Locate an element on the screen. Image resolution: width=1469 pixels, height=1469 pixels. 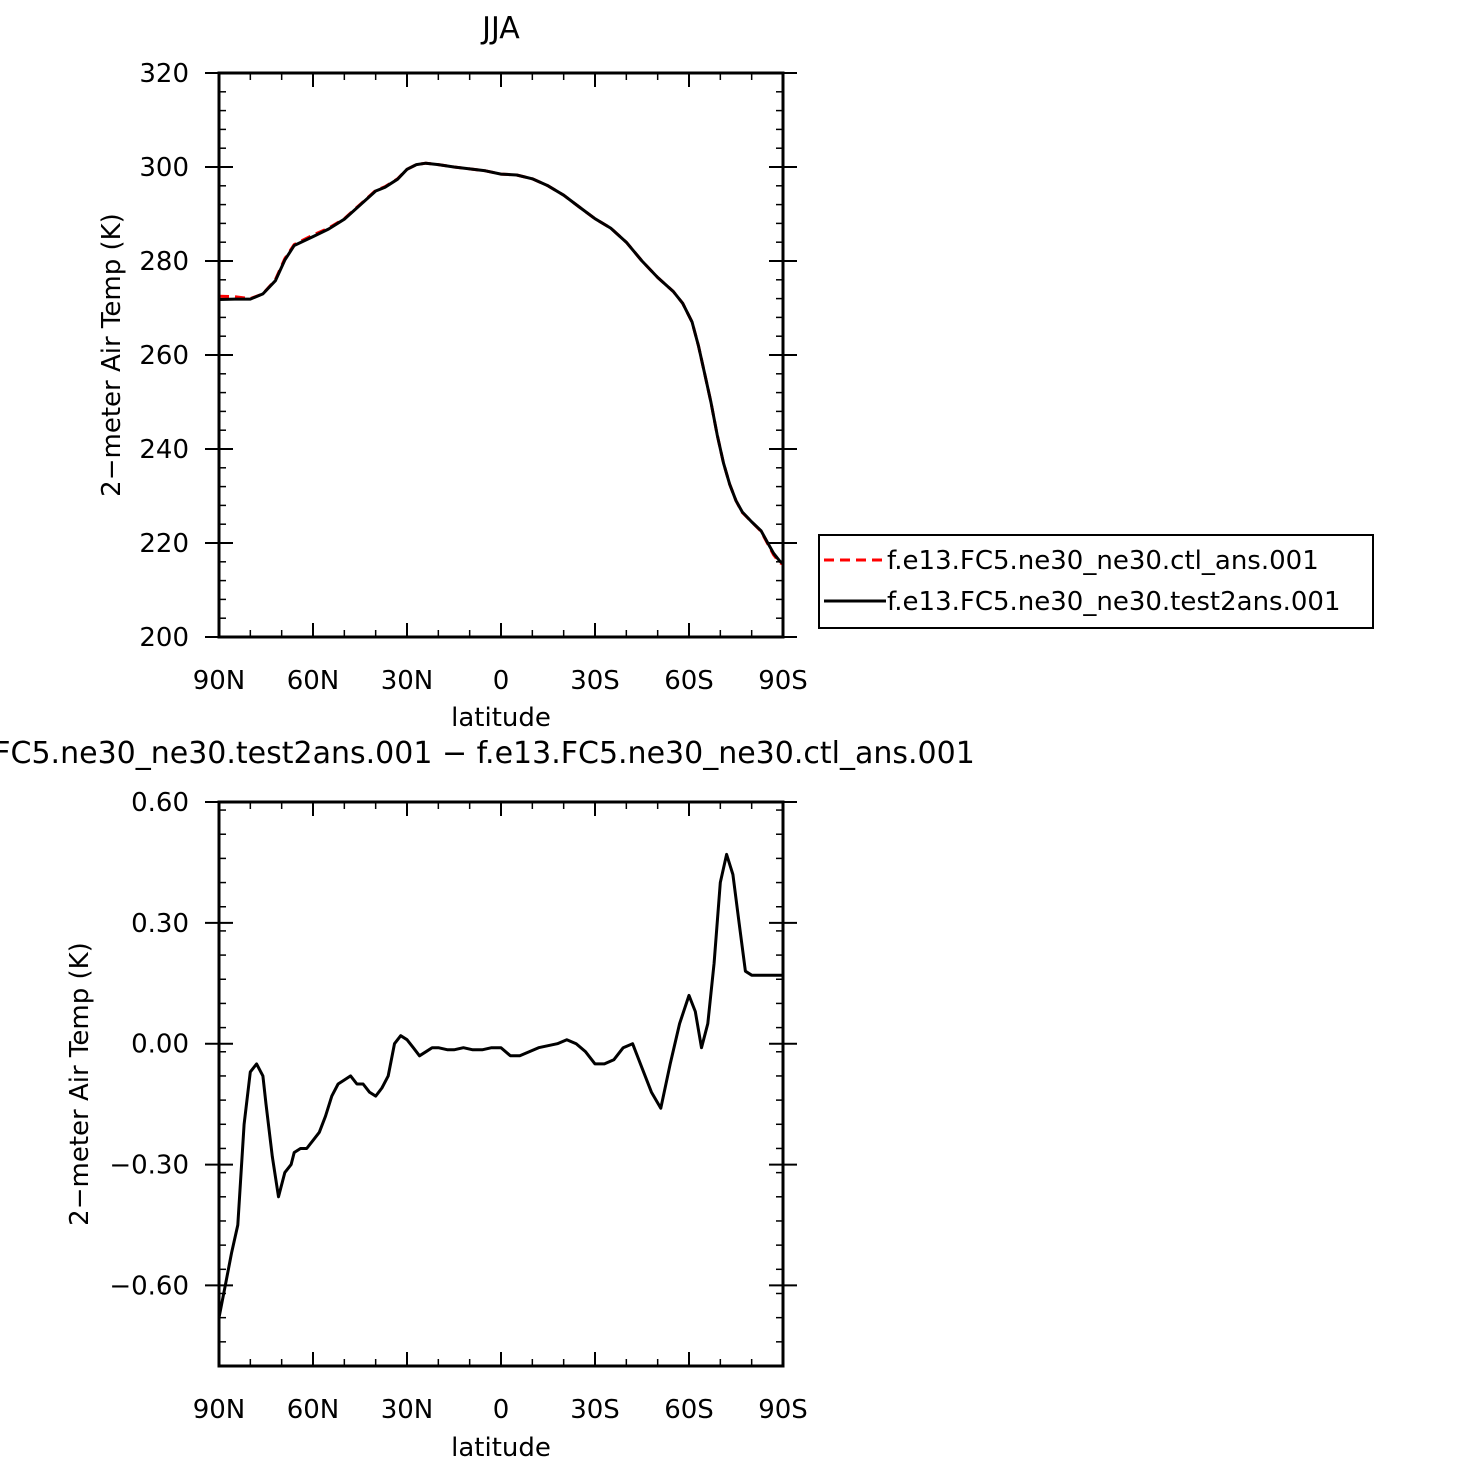
y-tick-label: 220 is located at coordinates (164, 544).